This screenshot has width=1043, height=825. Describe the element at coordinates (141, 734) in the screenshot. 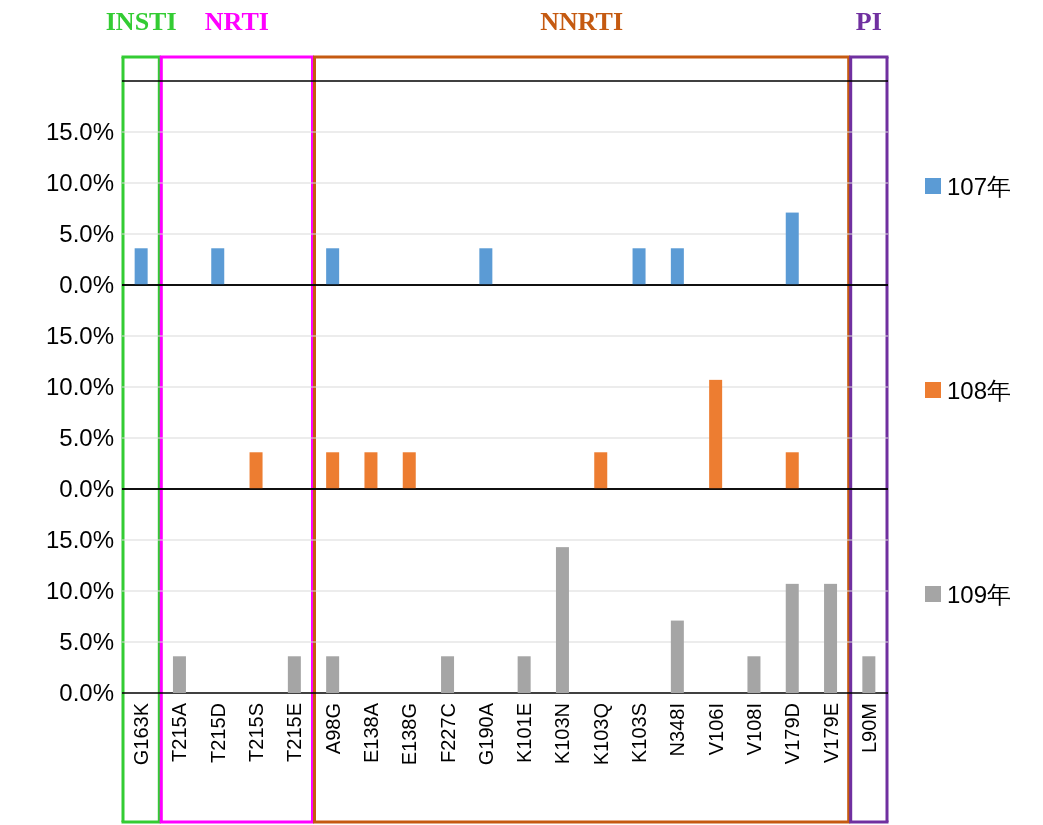

I see `x-tick-label: G163K` at that location.